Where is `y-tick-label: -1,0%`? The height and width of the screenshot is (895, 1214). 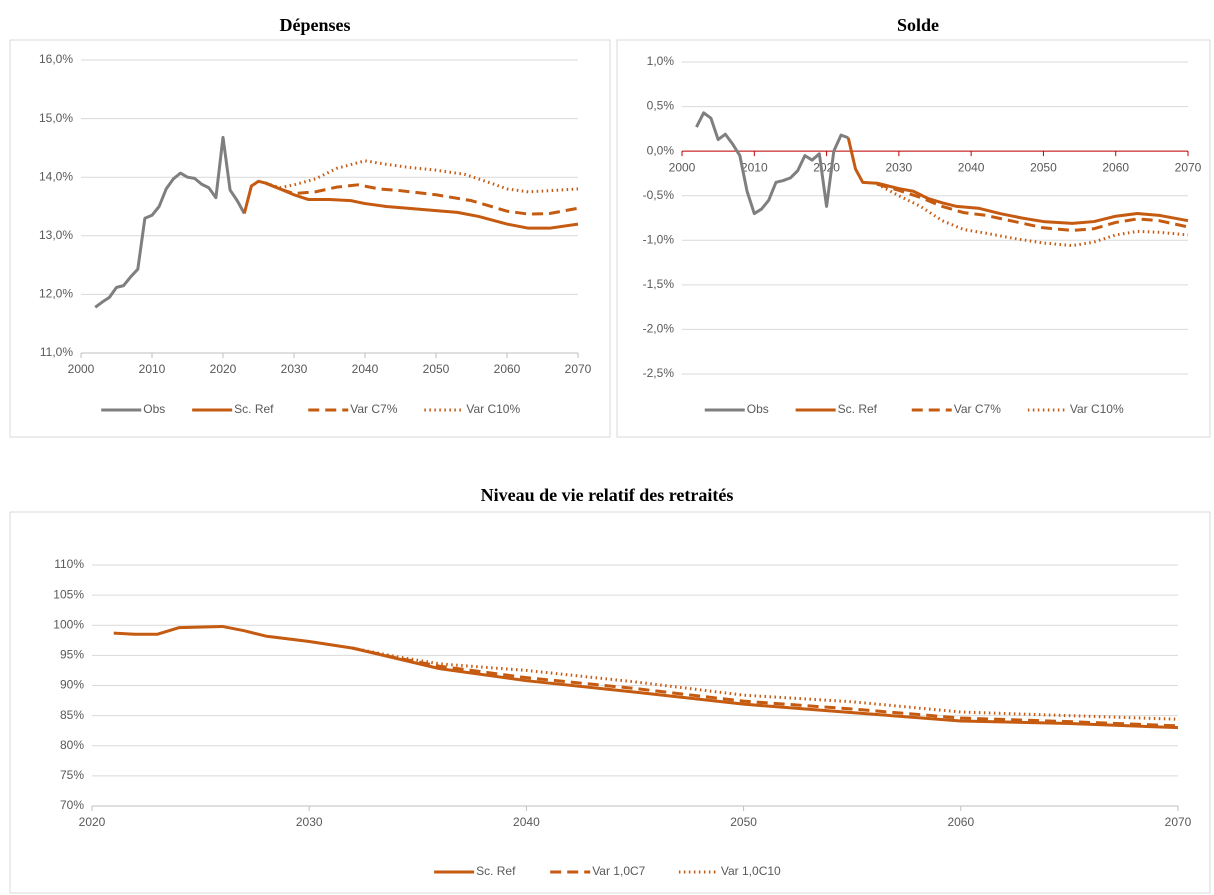 y-tick-label: -1,0% is located at coordinates (659, 239).